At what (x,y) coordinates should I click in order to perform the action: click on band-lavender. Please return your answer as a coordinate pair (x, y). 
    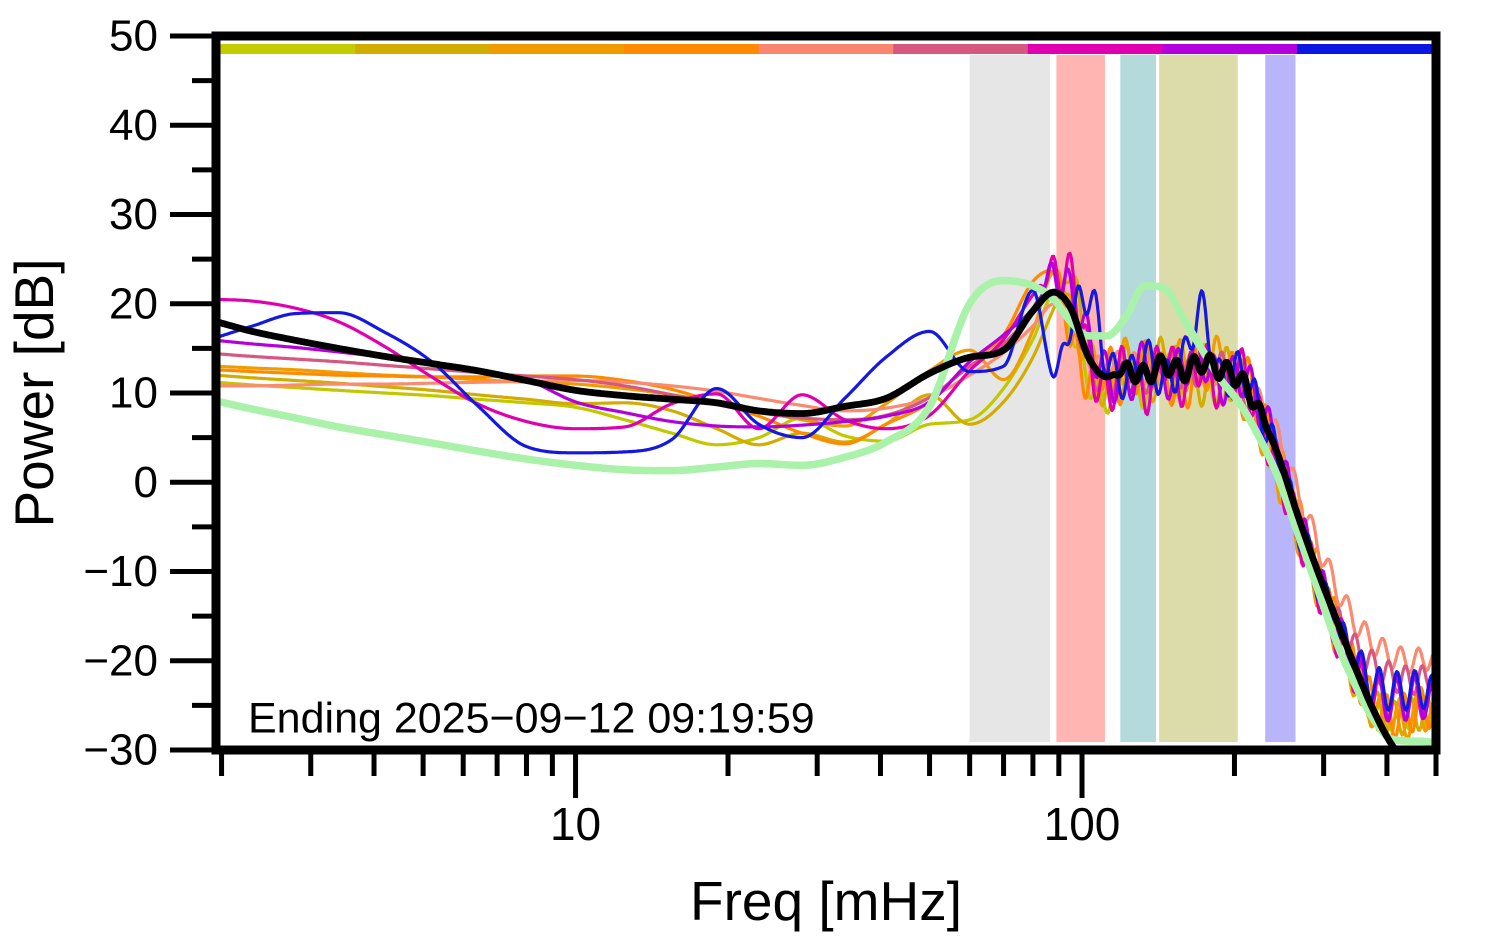
    Looking at the image, I should click on (1280, 398).